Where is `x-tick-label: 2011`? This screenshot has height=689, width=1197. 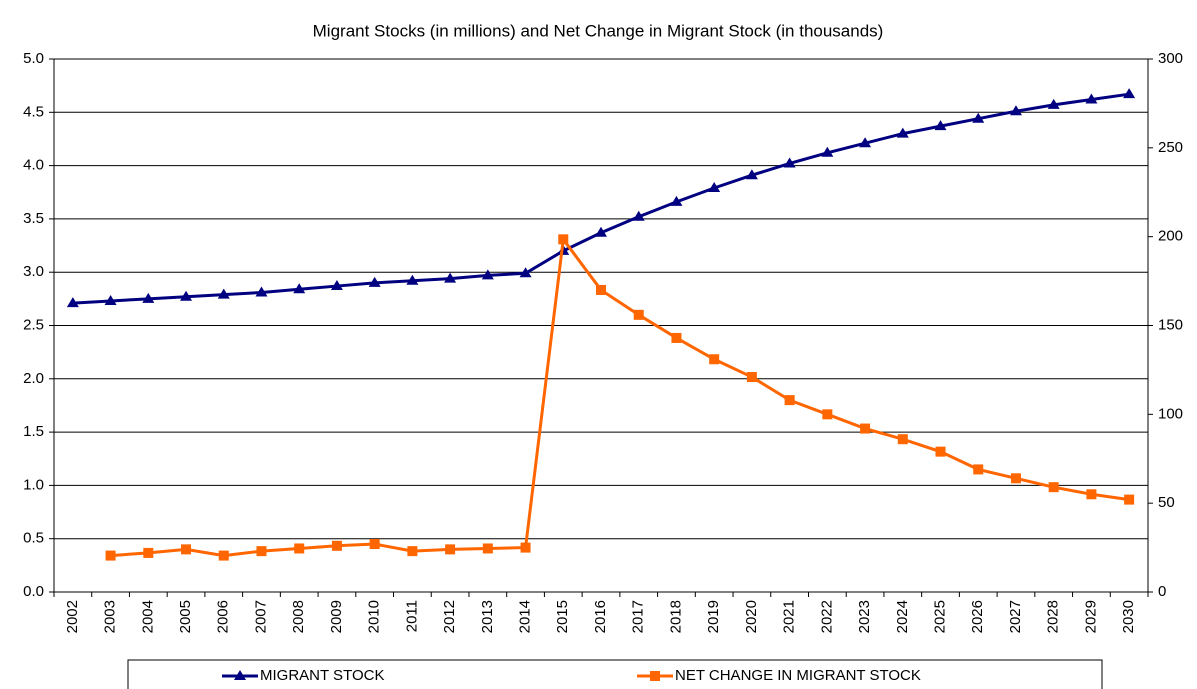 x-tick-label: 2011 is located at coordinates (411, 616).